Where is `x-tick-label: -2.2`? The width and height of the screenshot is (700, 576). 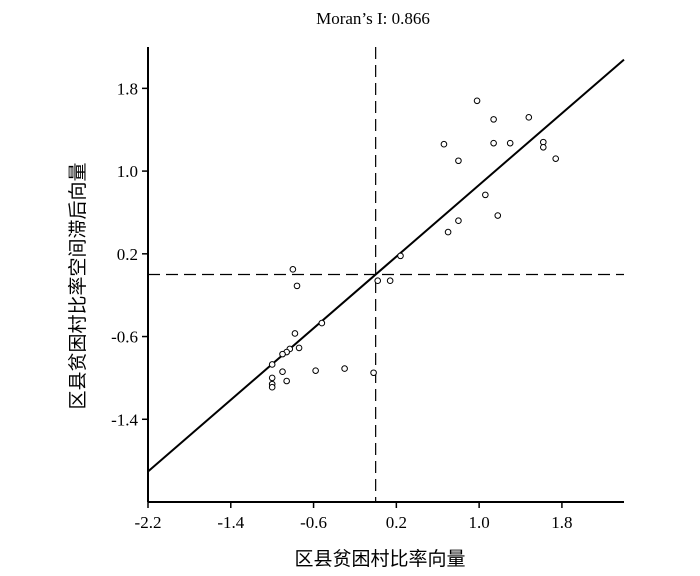 x-tick-label: -2.2 is located at coordinates (148, 522).